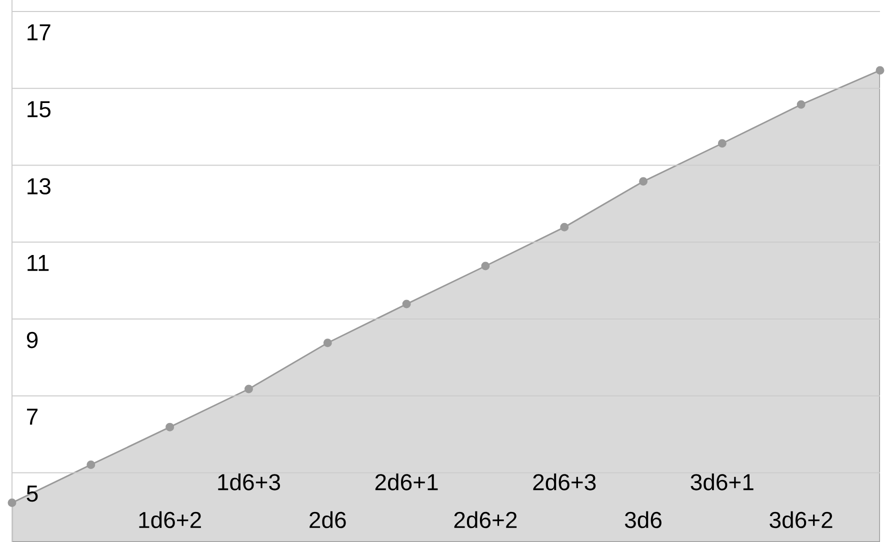  I want to click on x-tick-label: 1d6+3, so click(249, 481).